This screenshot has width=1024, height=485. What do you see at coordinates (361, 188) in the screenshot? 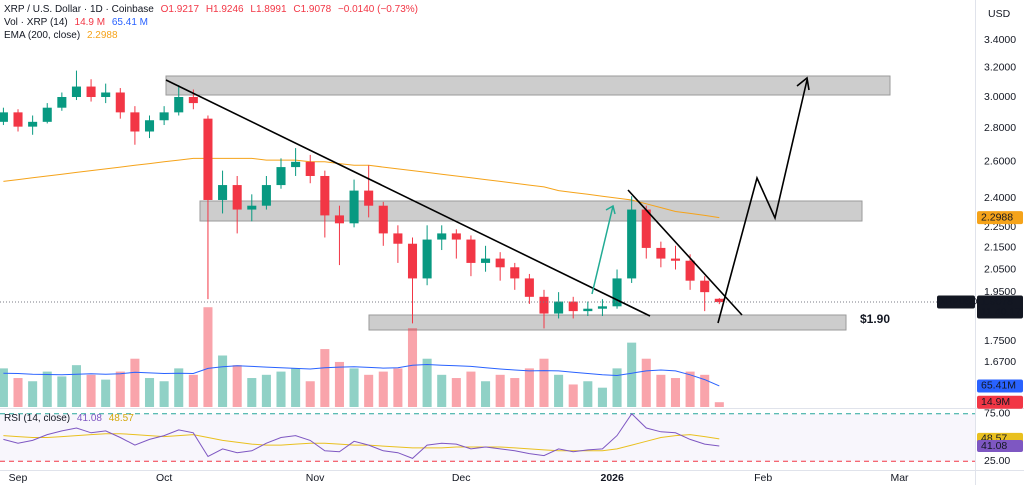
I see `ema-line` at bounding box center [361, 188].